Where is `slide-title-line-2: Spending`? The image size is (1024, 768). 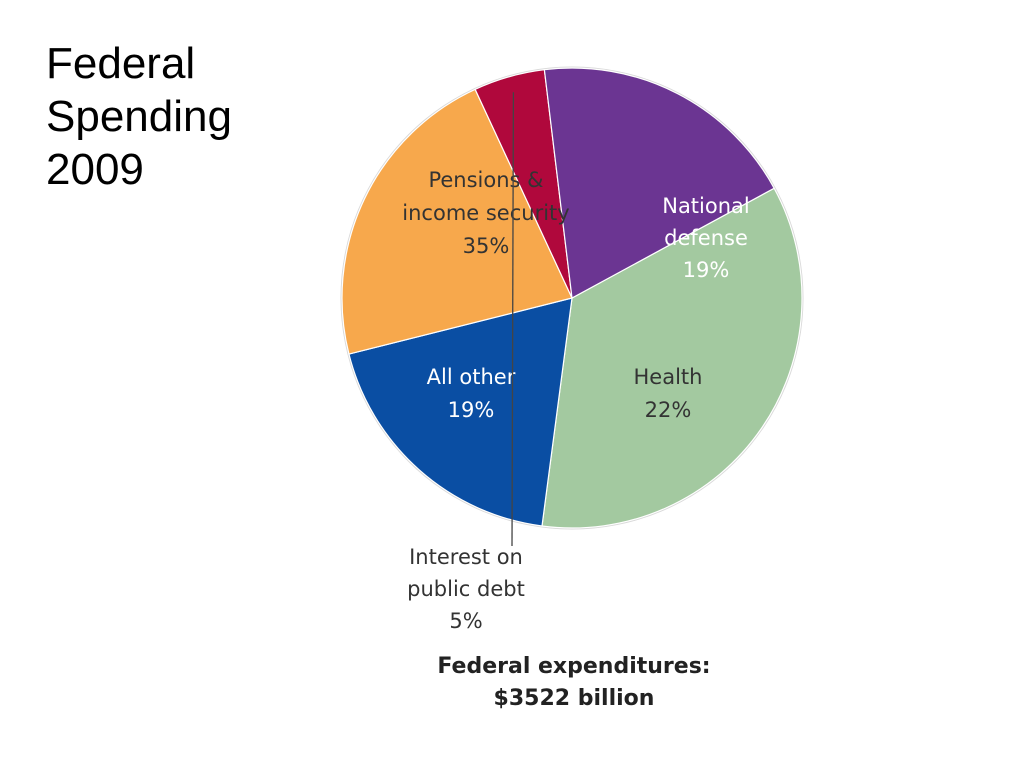 slide-title-line-2: Spending is located at coordinates (139, 116).